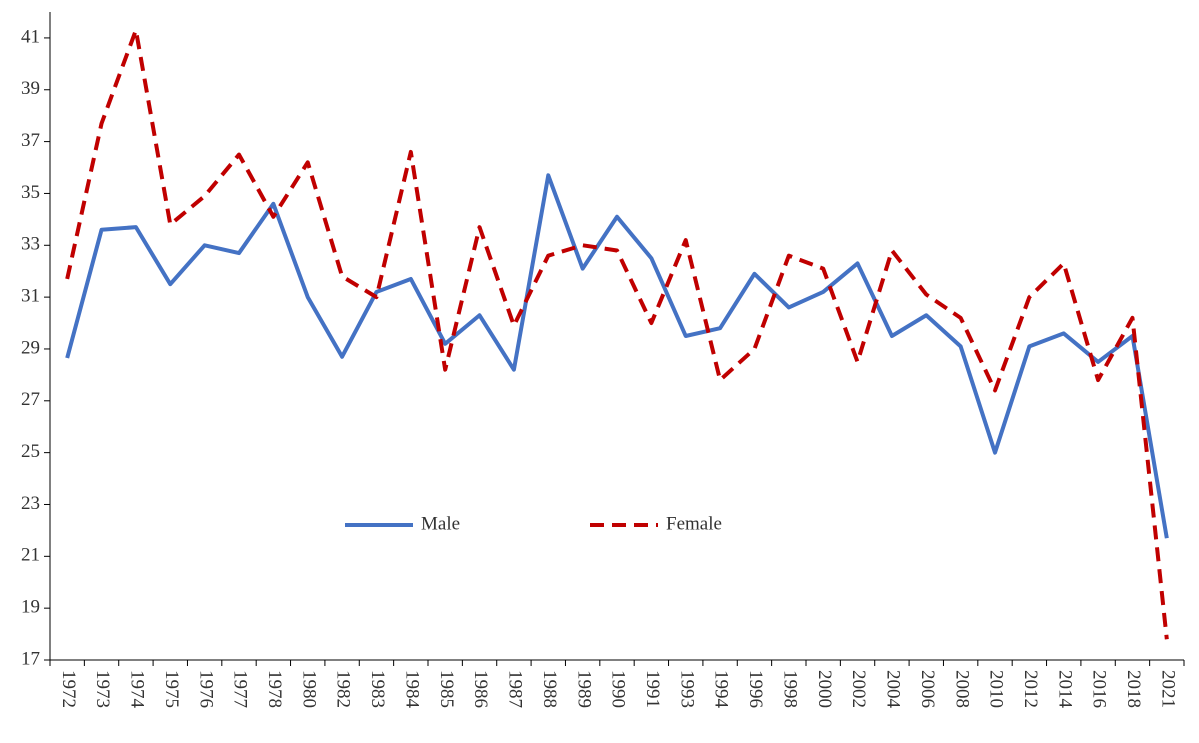 This screenshot has width=1199, height=743. I want to click on y-tick-label: 35, so click(30, 192).